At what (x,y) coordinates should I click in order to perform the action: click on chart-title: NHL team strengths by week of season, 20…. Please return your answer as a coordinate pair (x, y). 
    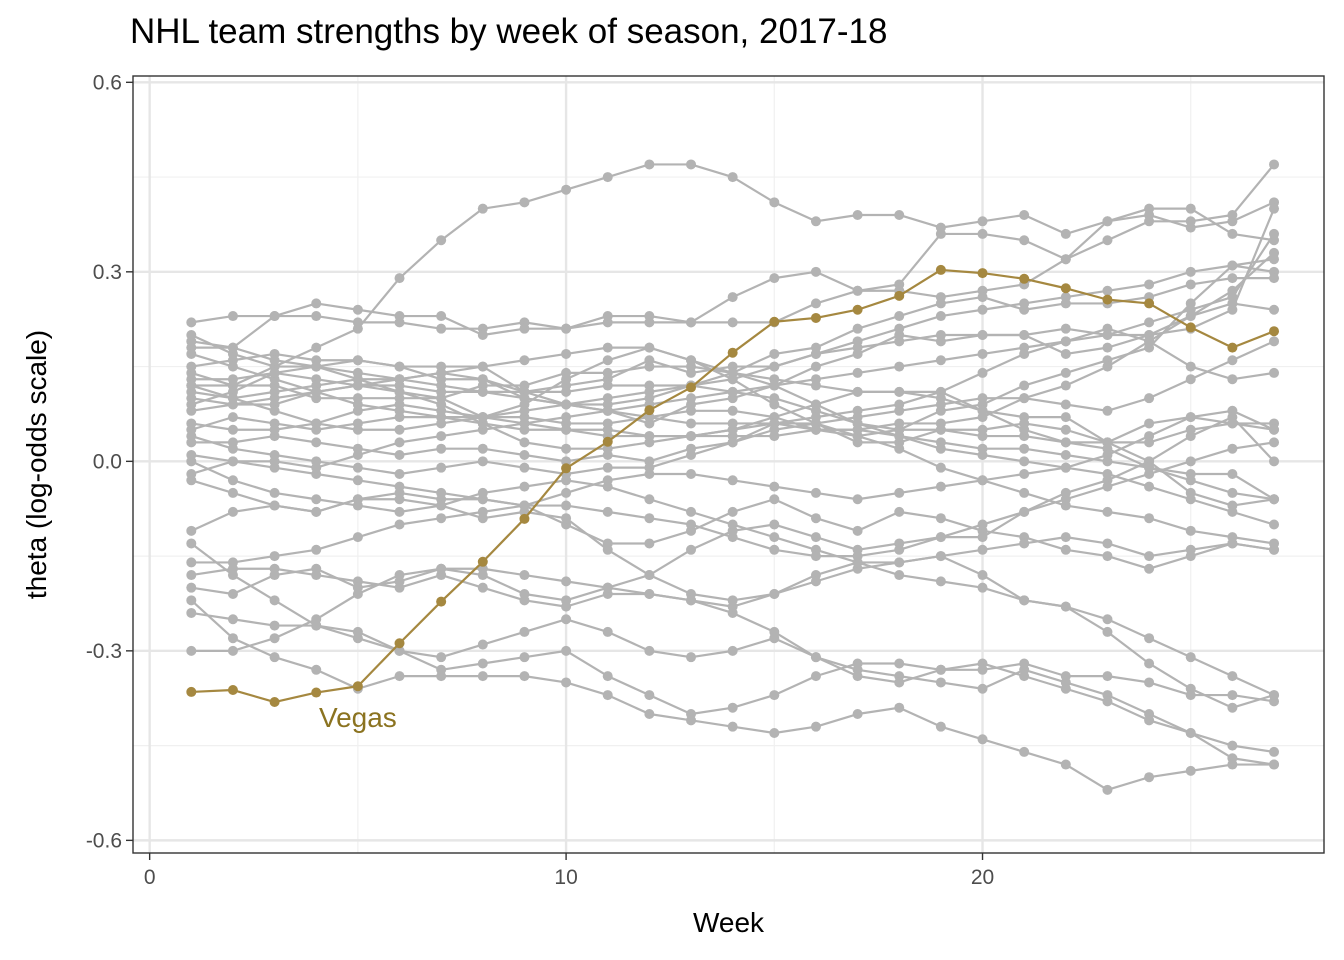
    Looking at the image, I should click on (509, 31).